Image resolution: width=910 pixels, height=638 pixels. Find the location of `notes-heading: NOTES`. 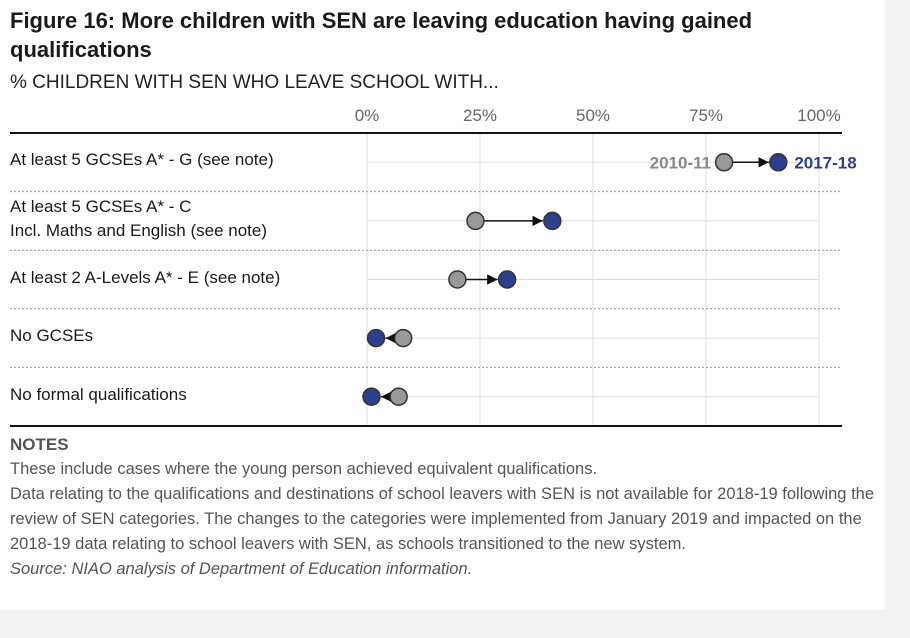

notes-heading: NOTES is located at coordinates (39, 444).